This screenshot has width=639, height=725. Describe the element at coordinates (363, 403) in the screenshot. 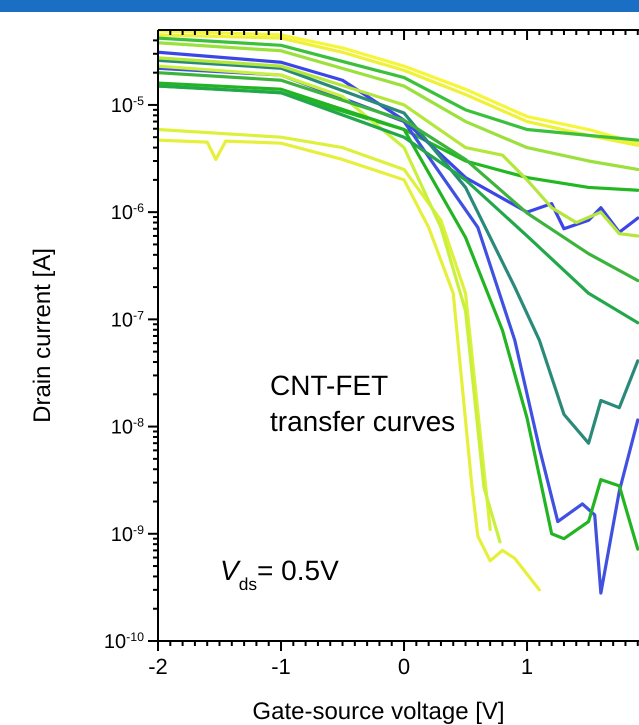

I see `annotation: CNT-FET transfer curves` at that location.